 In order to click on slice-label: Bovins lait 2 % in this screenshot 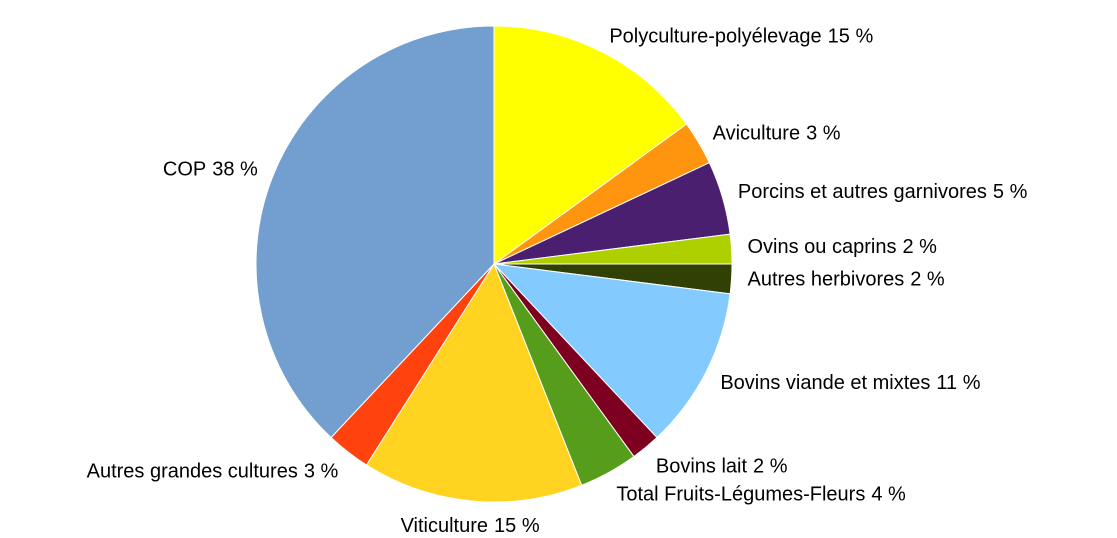, I will do `click(722, 467)`.